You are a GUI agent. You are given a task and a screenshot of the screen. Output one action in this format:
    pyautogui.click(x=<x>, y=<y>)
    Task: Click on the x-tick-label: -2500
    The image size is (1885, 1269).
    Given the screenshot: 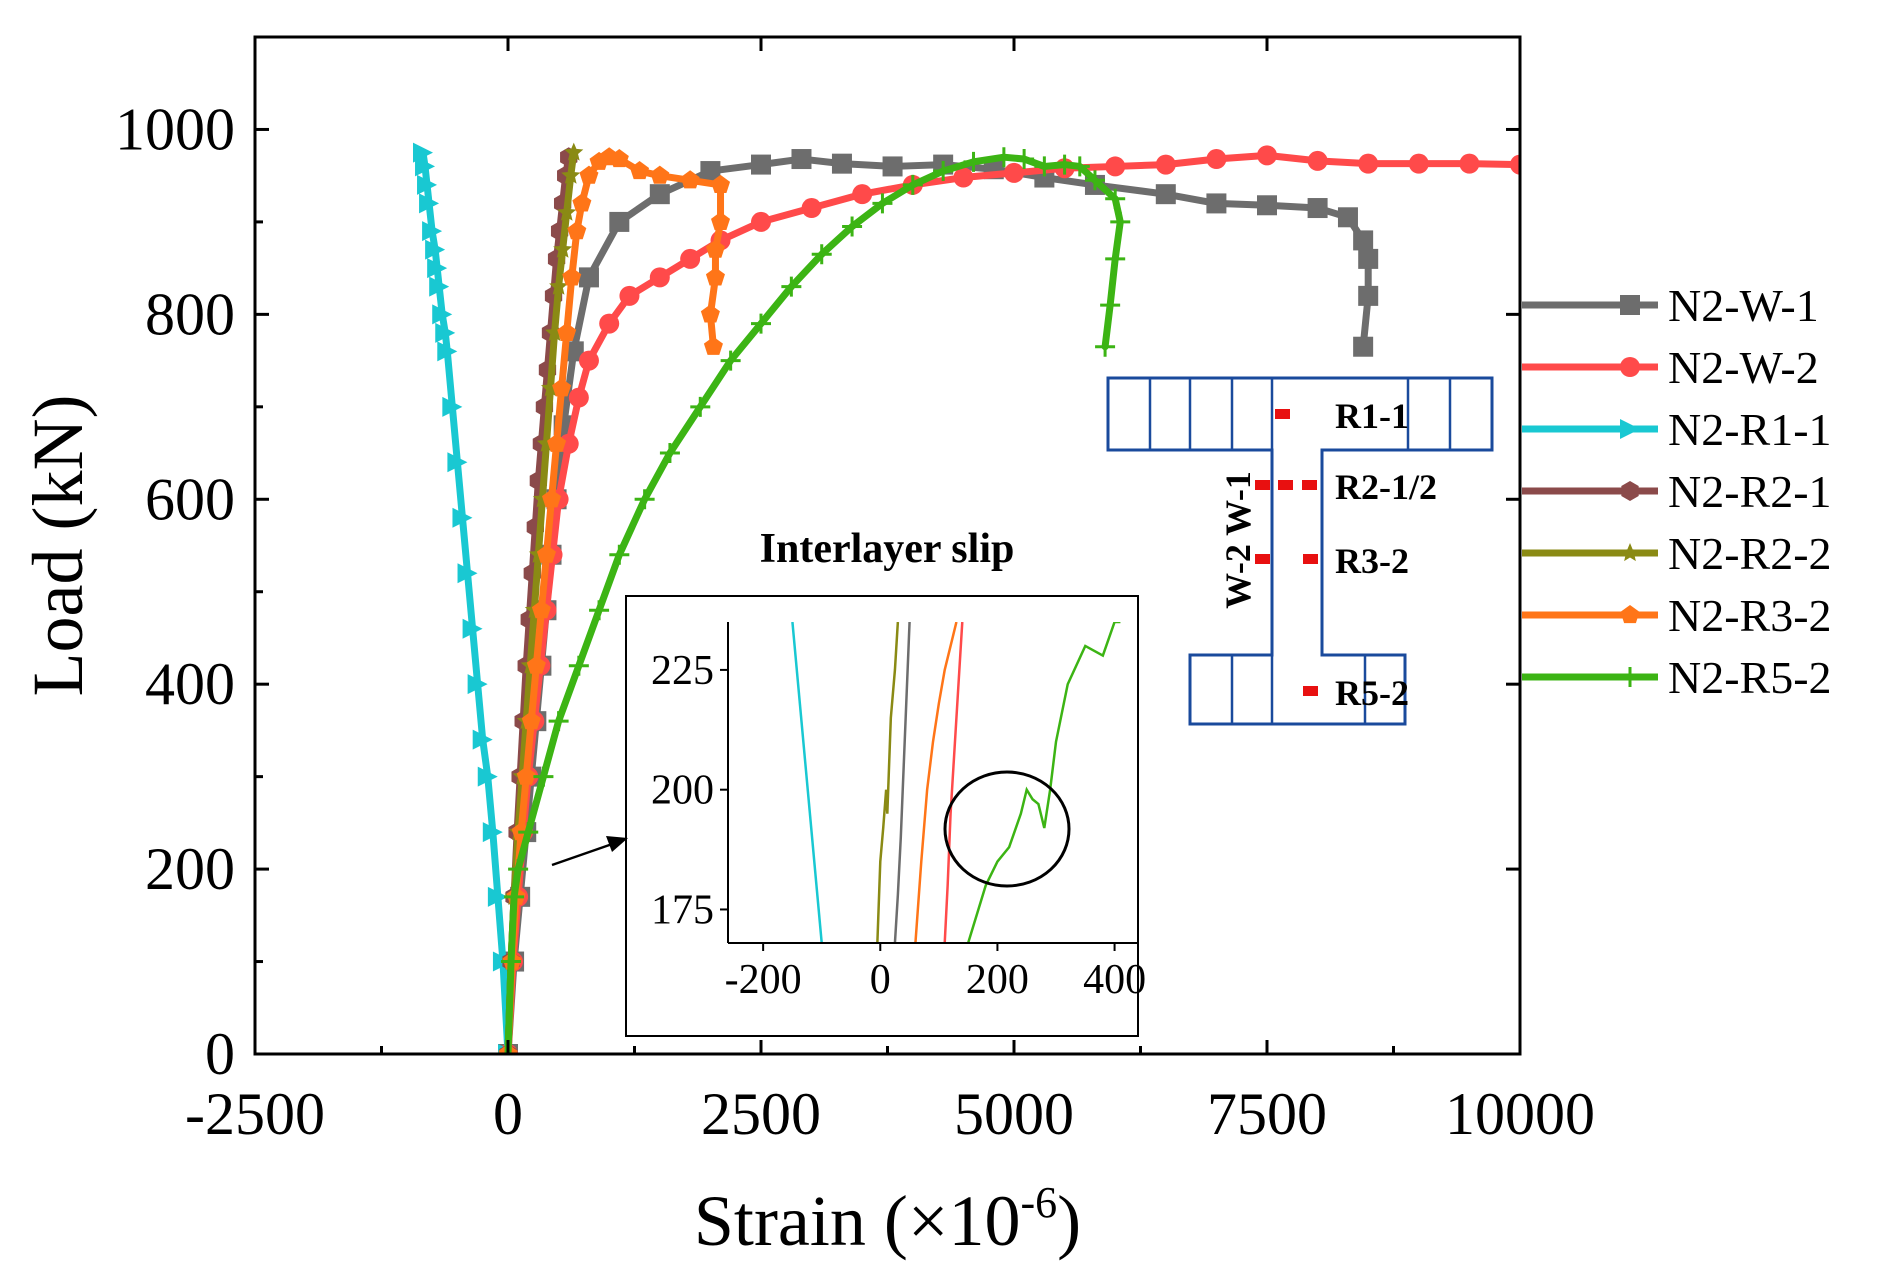 What is the action you would take?
    pyautogui.click(x=255, y=1114)
    